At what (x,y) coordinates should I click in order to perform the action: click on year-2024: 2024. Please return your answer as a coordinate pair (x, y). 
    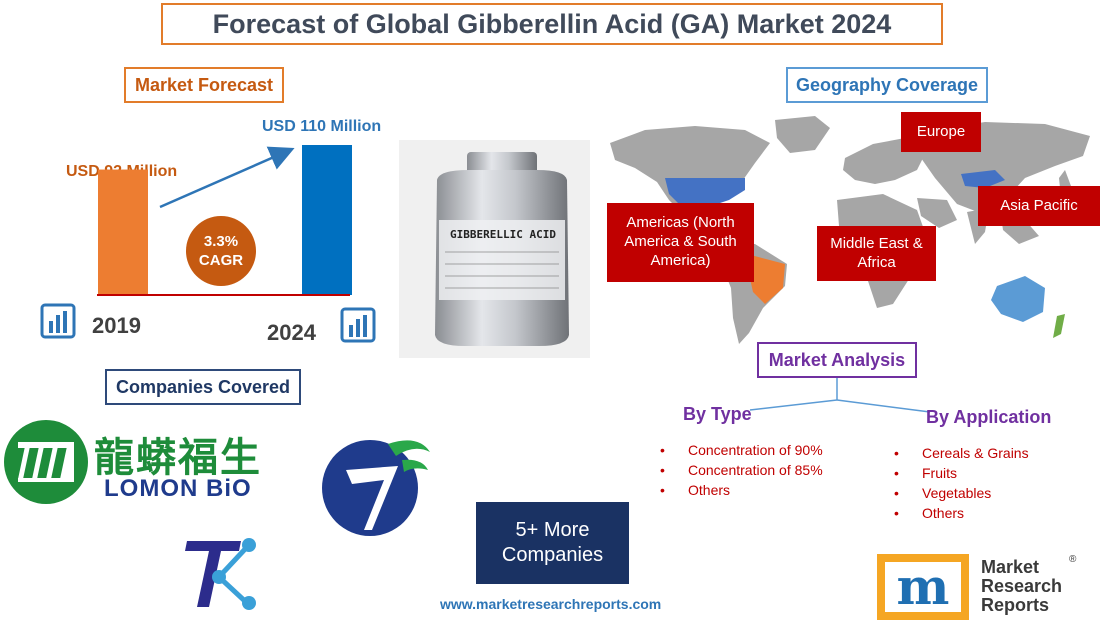
    Looking at the image, I should click on (291, 332).